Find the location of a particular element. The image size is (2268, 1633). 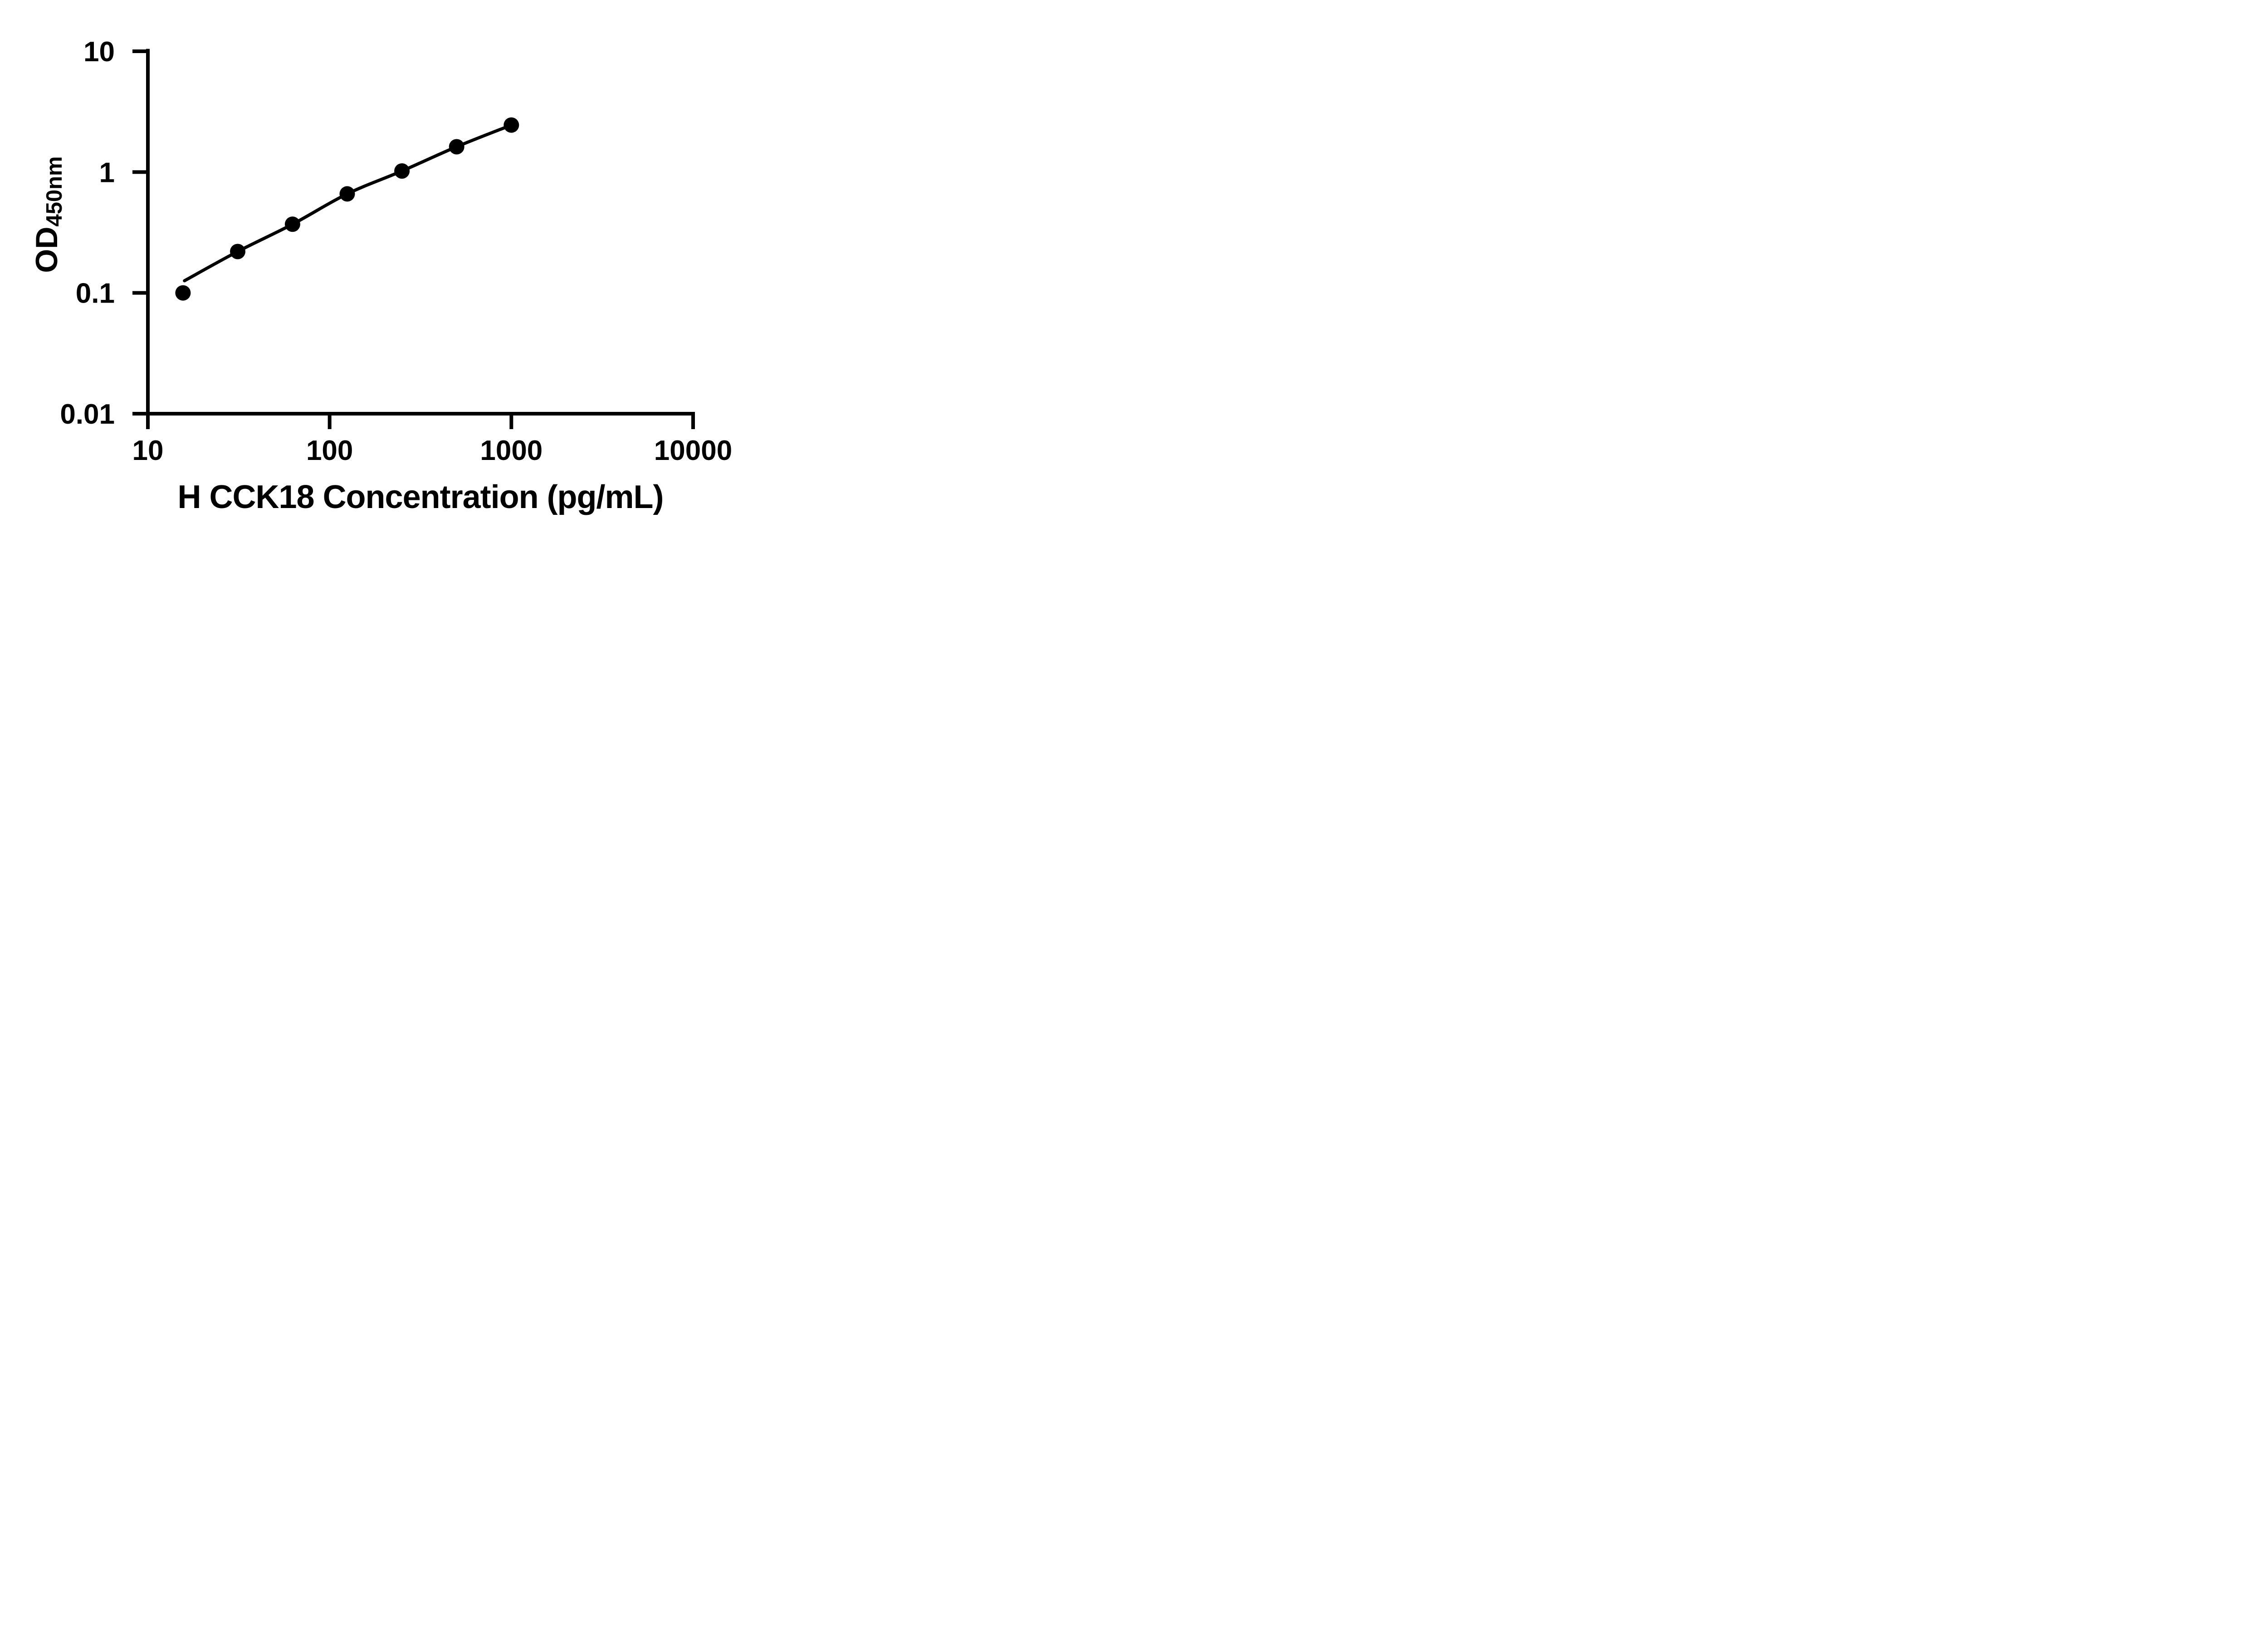

data-points is located at coordinates (347, 209).